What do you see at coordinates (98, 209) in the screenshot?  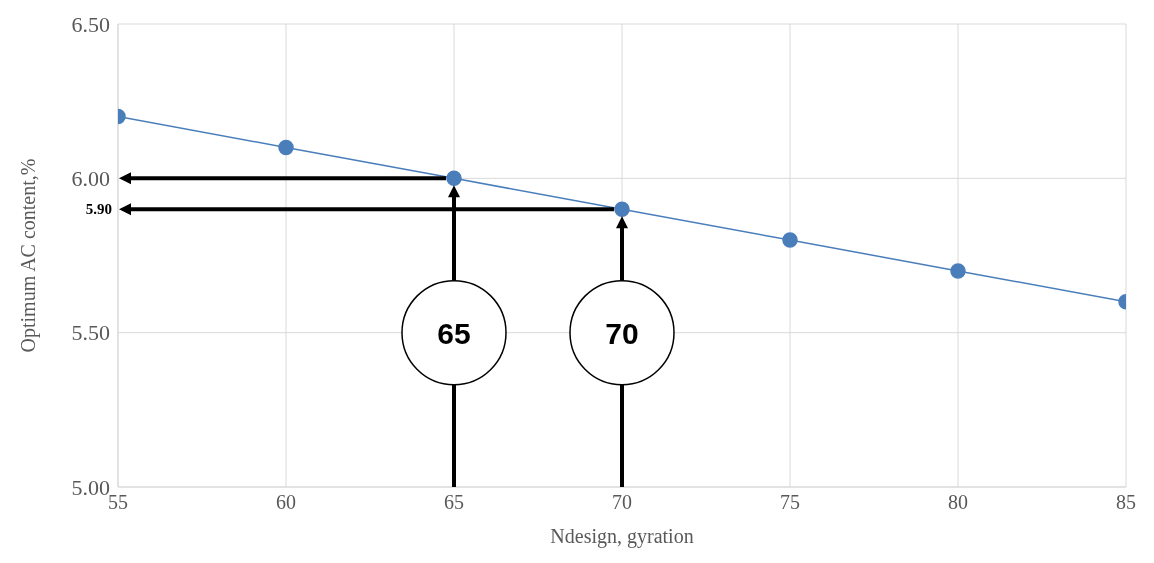 I see `ref-line-label: 5.90` at bounding box center [98, 209].